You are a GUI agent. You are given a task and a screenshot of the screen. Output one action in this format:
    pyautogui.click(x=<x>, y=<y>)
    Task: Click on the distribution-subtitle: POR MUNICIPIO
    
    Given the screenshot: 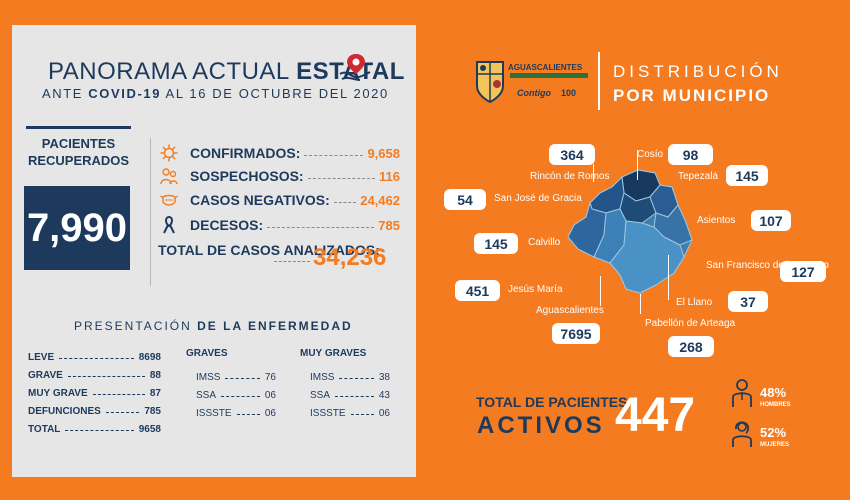 What is the action you would take?
    pyautogui.click(x=692, y=95)
    